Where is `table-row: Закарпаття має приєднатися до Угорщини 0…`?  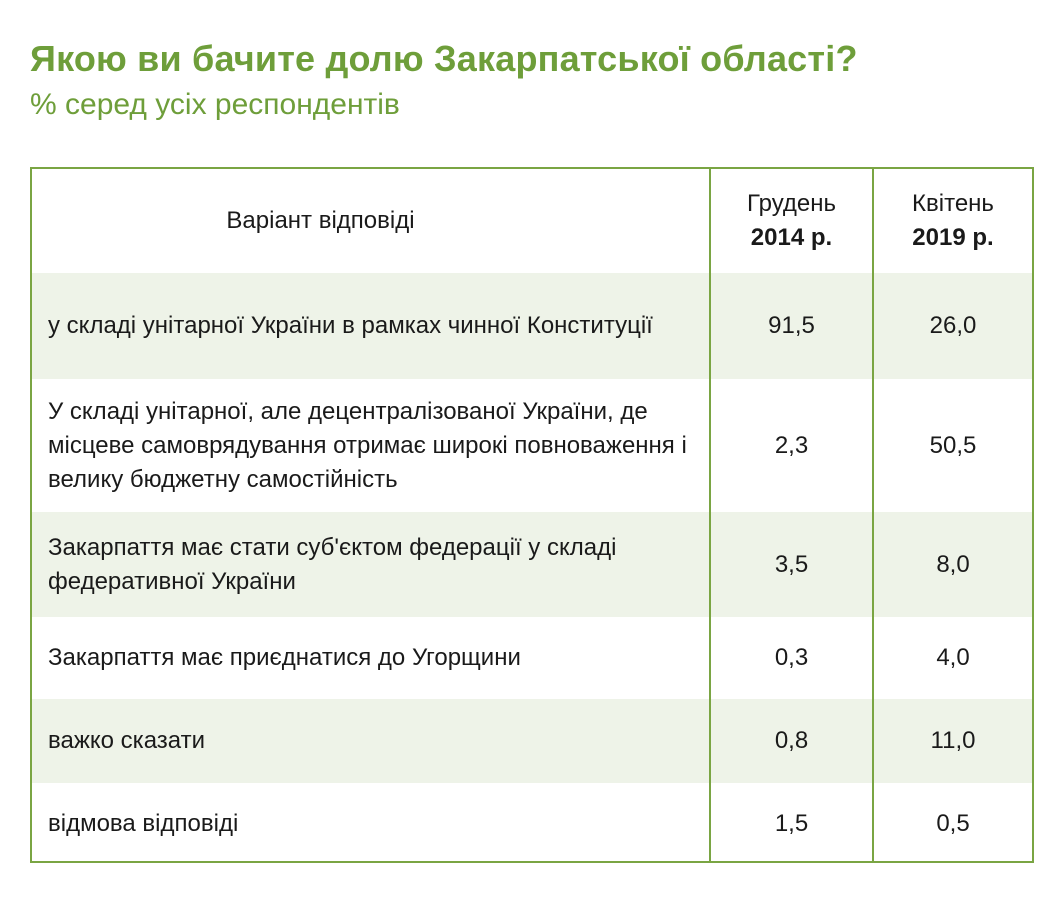 table-row: Закарпаття має приєднатися до Угорщини 0… is located at coordinates (532, 658).